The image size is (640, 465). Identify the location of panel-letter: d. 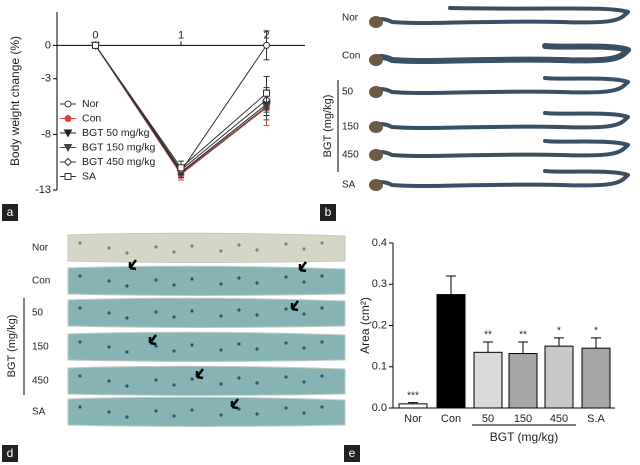
(10, 453).